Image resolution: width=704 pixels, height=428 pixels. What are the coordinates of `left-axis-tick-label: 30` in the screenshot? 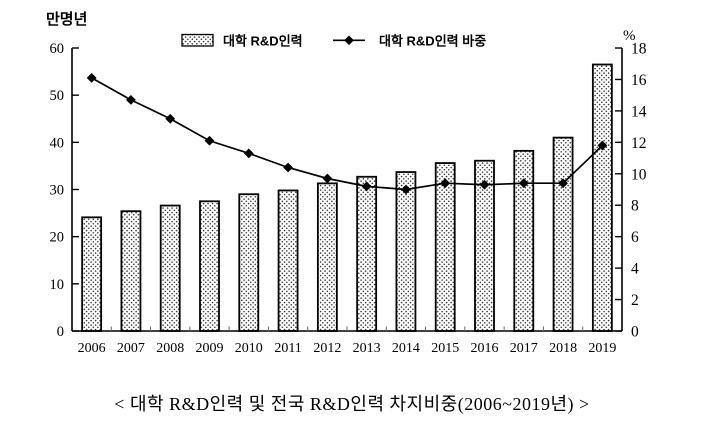 It's located at (57, 191).